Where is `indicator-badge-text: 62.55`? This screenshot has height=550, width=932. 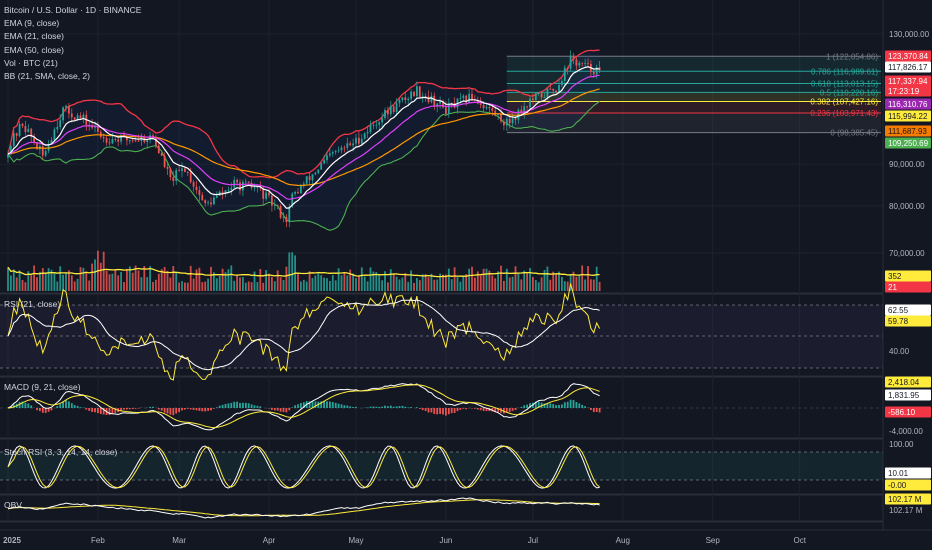 indicator-badge-text: 62.55 is located at coordinates (898, 310).